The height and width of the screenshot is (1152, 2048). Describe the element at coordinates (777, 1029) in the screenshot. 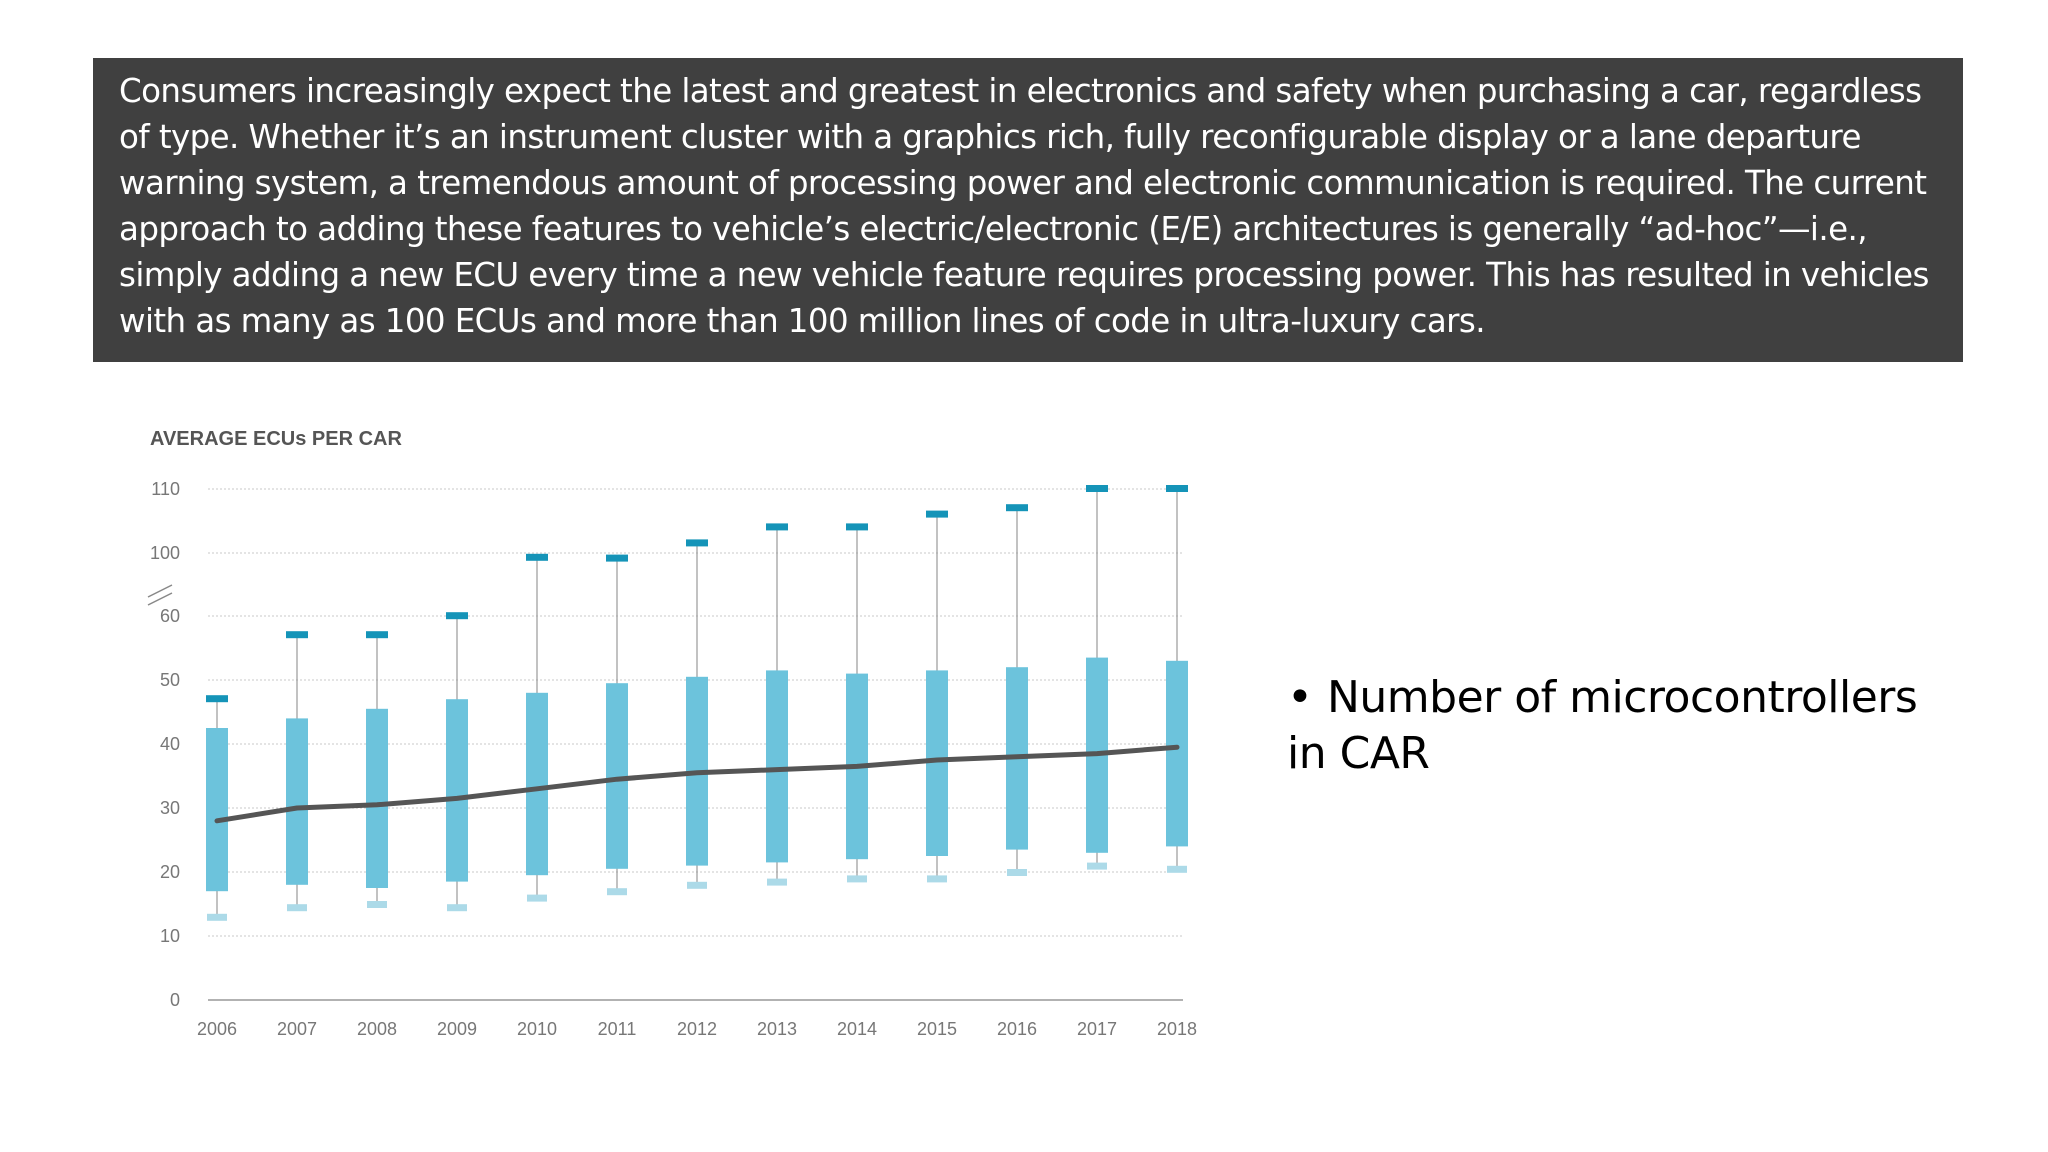

I see `x-tick-label: 2013` at that location.